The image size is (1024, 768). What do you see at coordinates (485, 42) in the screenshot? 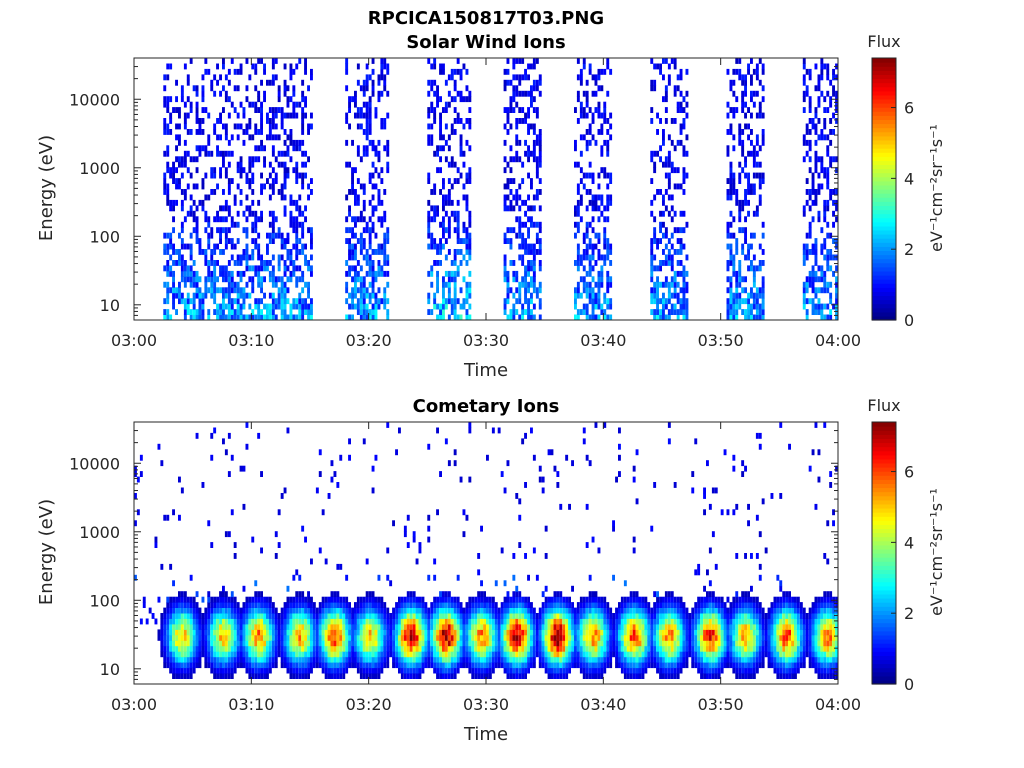
I see `panel-1-title: Solar Wind Ions` at bounding box center [485, 42].